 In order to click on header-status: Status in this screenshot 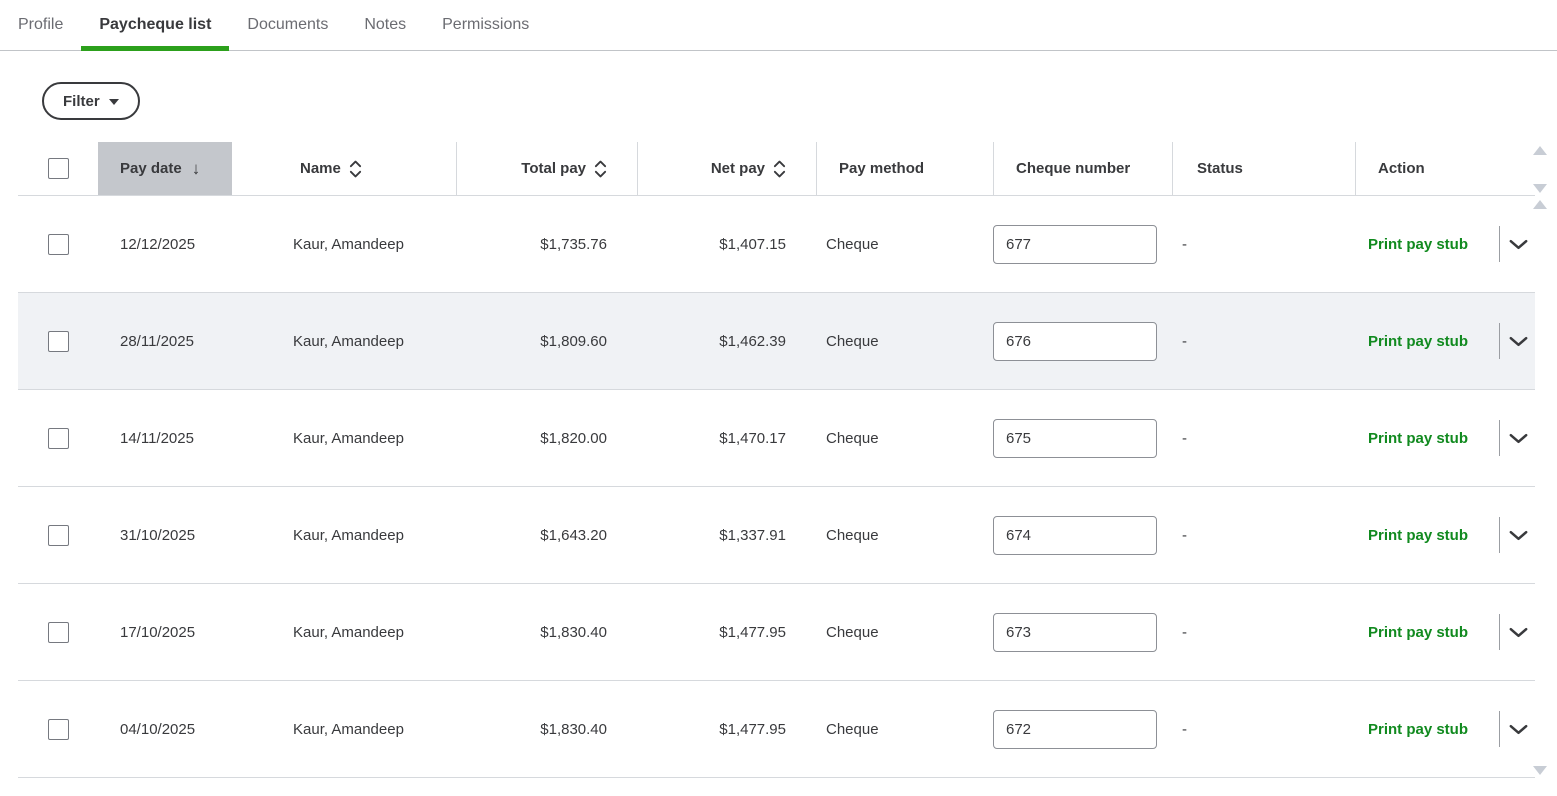, I will do `click(1263, 168)`.